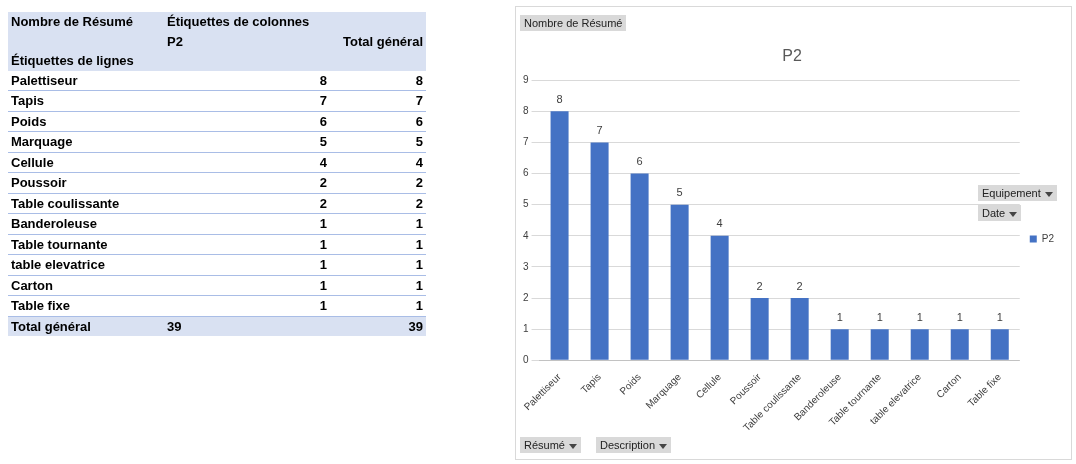 This screenshot has height=464, width=1076. What do you see at coordinates (86, 100) in the screenshot?
I see `category-label: Tapis` at bounding box center [86, 100].